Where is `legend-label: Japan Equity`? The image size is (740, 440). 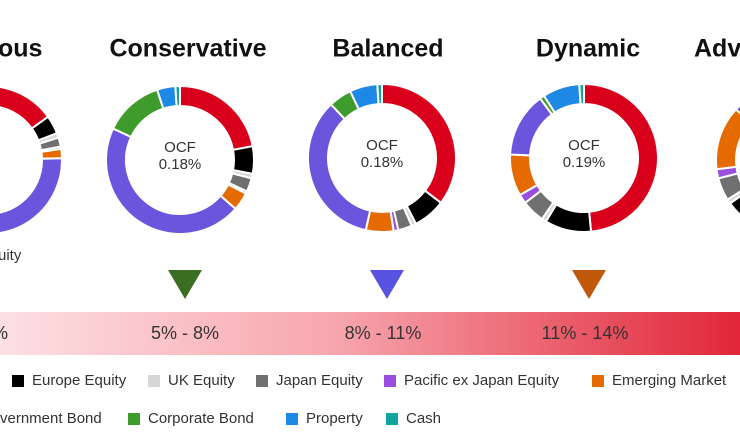 legend-label: Japan Equity is located at coordinates (319, 380).